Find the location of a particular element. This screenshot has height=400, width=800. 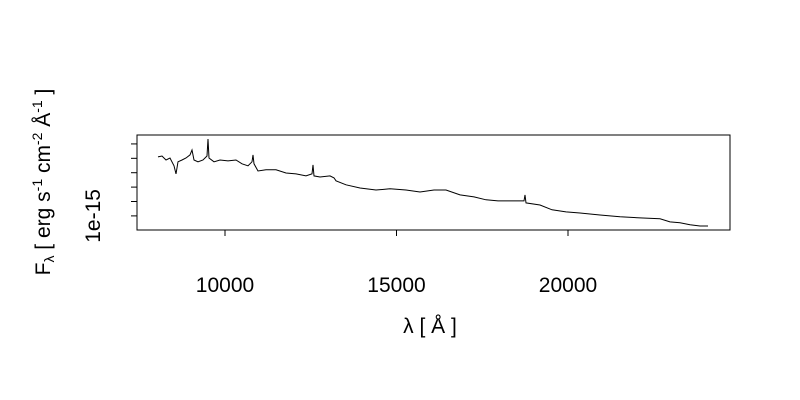

y-axis-label-part: Å is located at coordinates (43, 123).